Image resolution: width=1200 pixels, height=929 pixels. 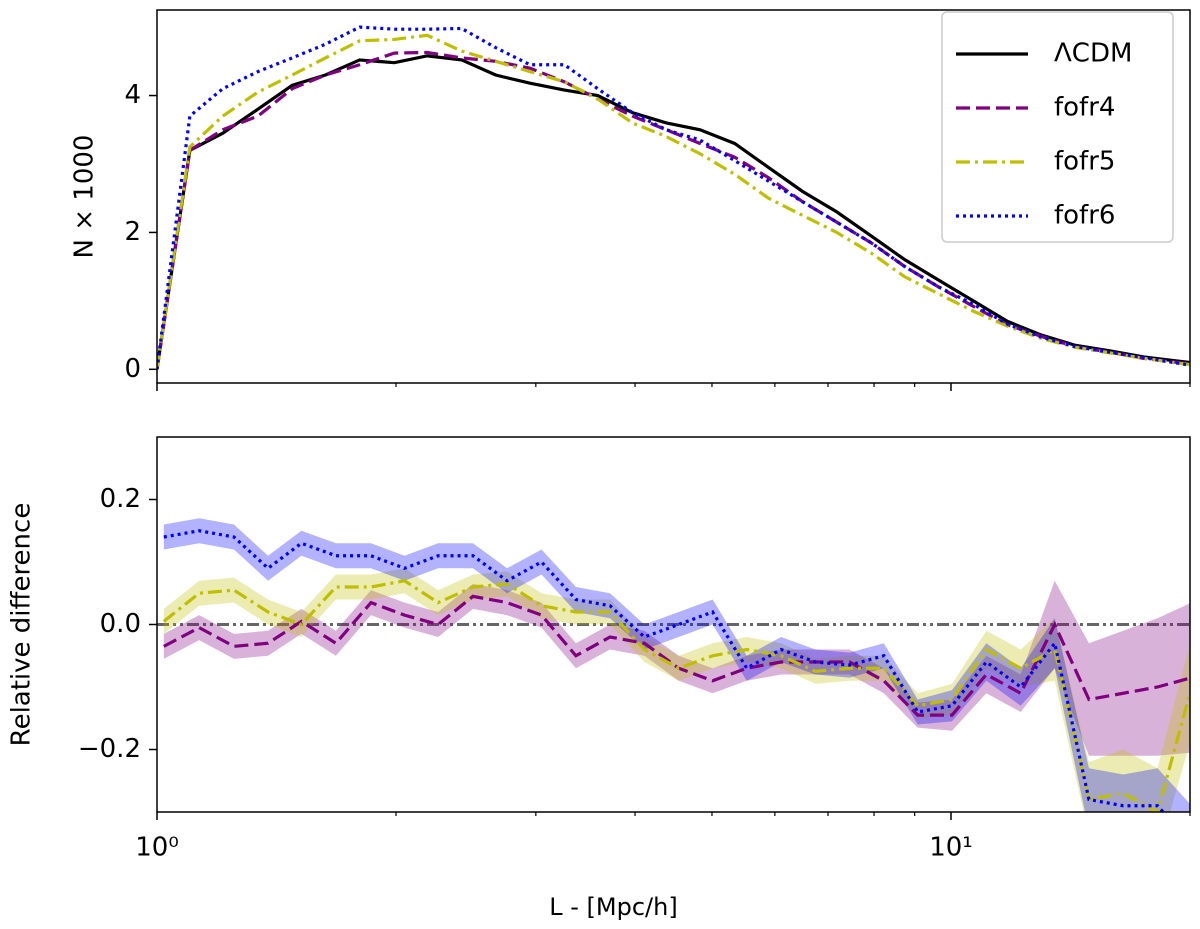 What do you see at coordinates (1093, 54) in the screenshot?
I see `legend-label: ΛCDM` at bounding box center [1093, 54].